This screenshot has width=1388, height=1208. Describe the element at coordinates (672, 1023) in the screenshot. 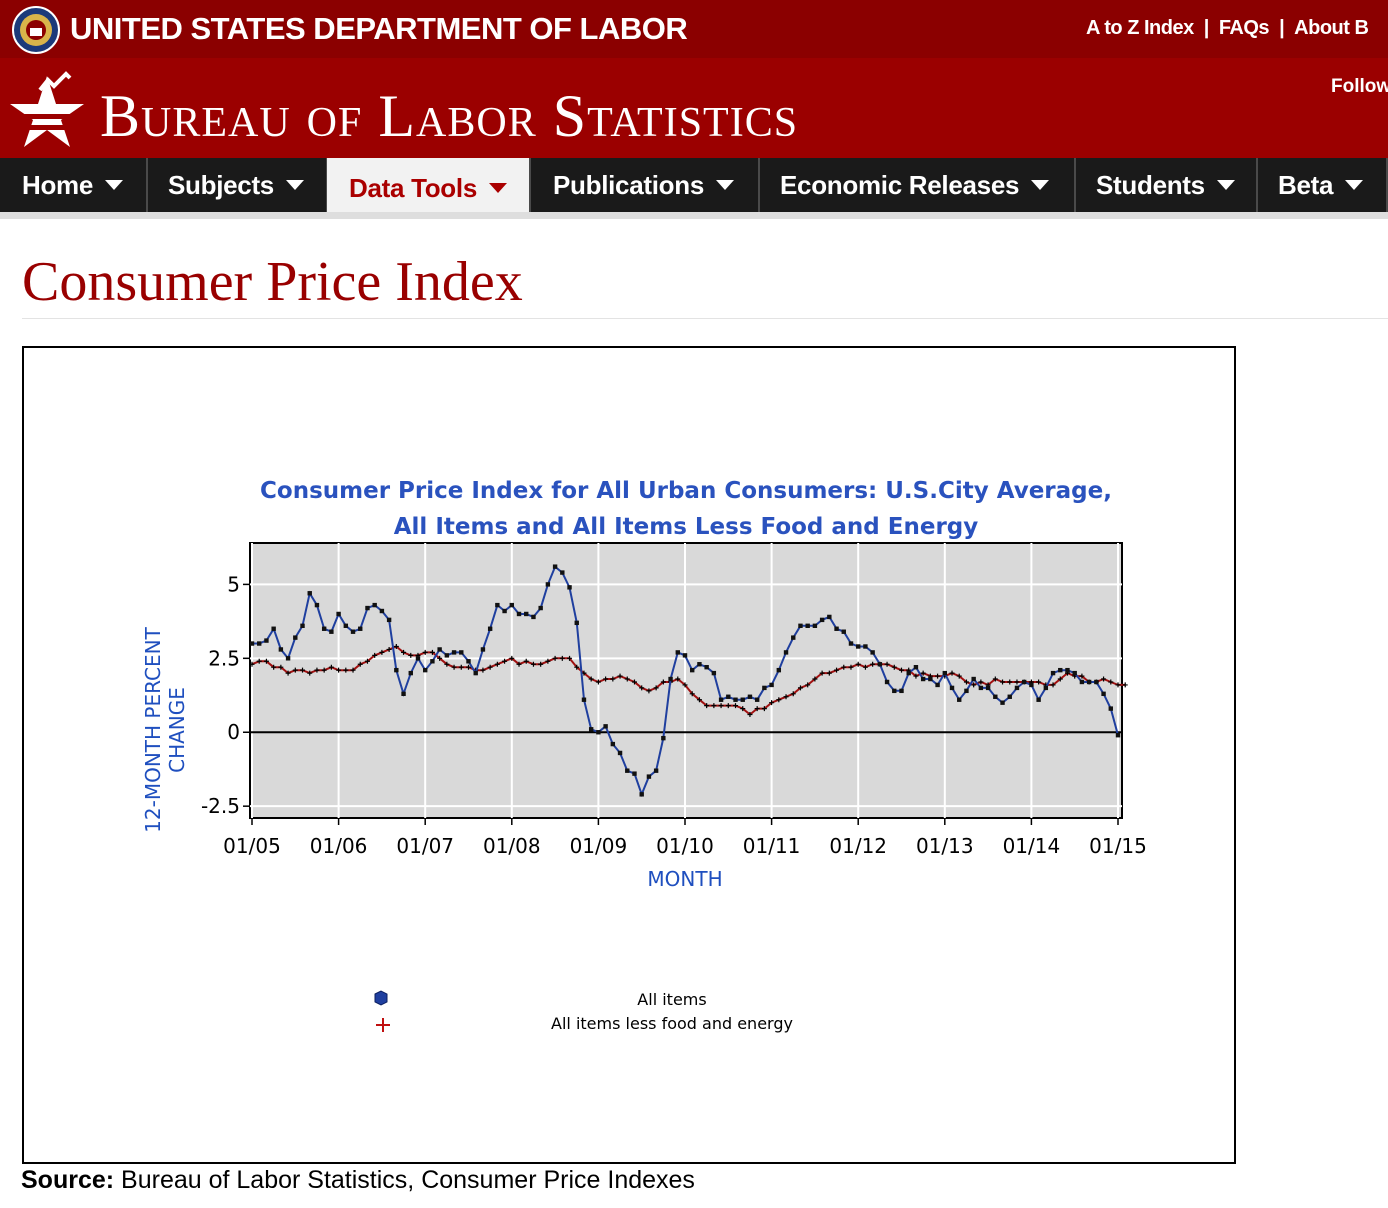

I see `legend-label-core: All items less food and energy` at that location.